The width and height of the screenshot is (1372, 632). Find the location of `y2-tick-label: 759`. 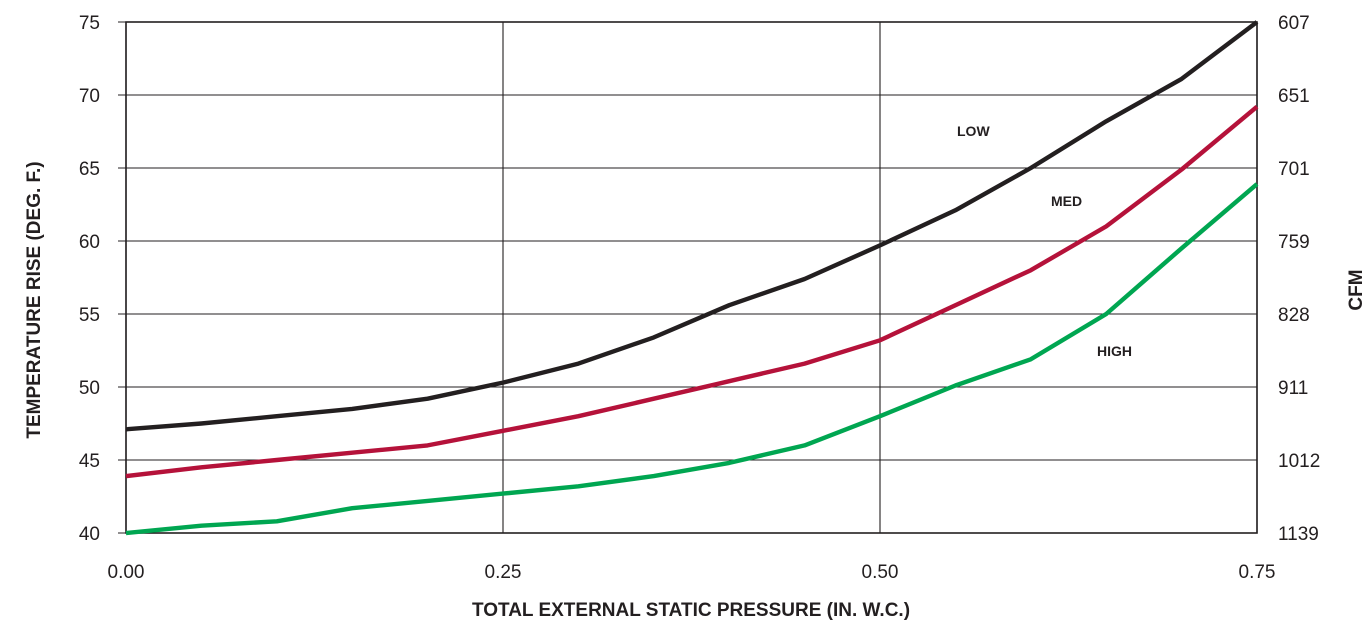

y2-tick-label: 759 is located at coordinates (1294, 242).